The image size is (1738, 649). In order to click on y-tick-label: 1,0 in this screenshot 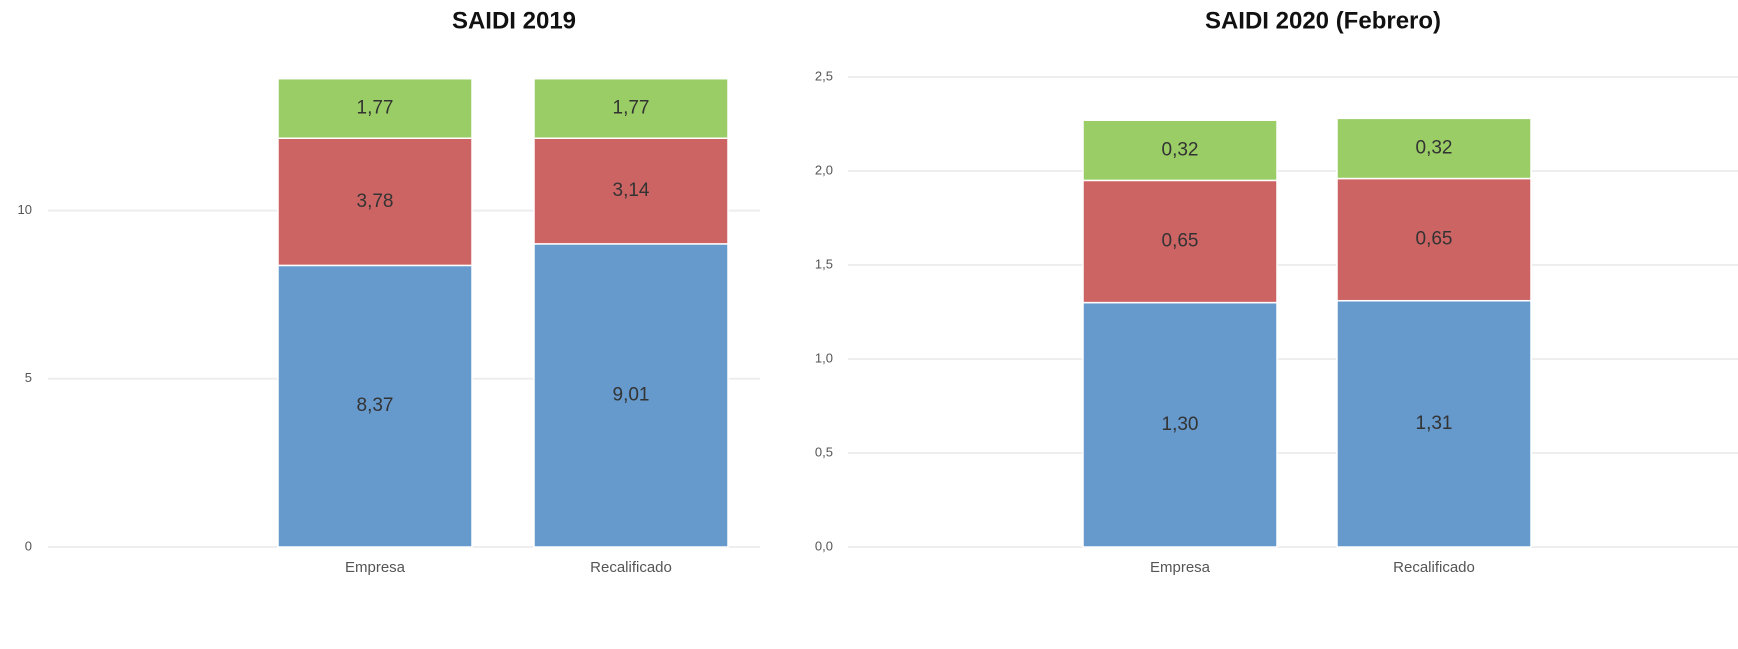, I will do `click(824, 357)`.